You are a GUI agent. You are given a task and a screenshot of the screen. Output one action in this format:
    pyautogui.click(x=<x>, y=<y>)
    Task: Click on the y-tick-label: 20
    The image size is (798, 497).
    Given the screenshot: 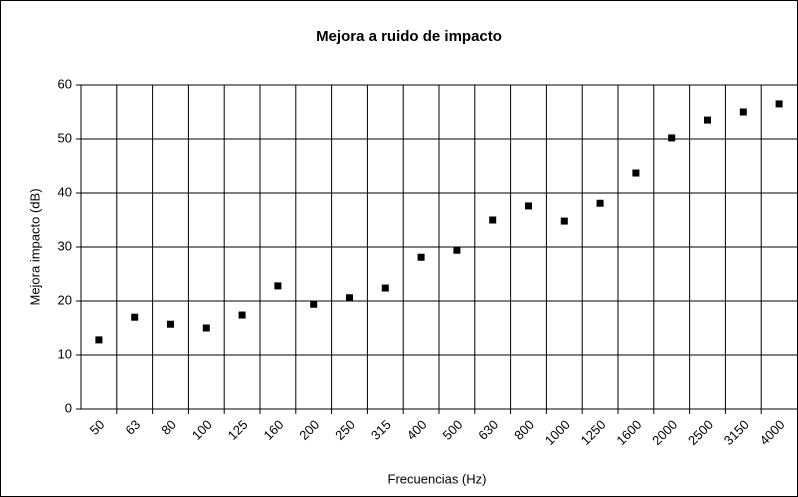 What is the action you would take?
    pyautogui.click(x=65, y=299)
    